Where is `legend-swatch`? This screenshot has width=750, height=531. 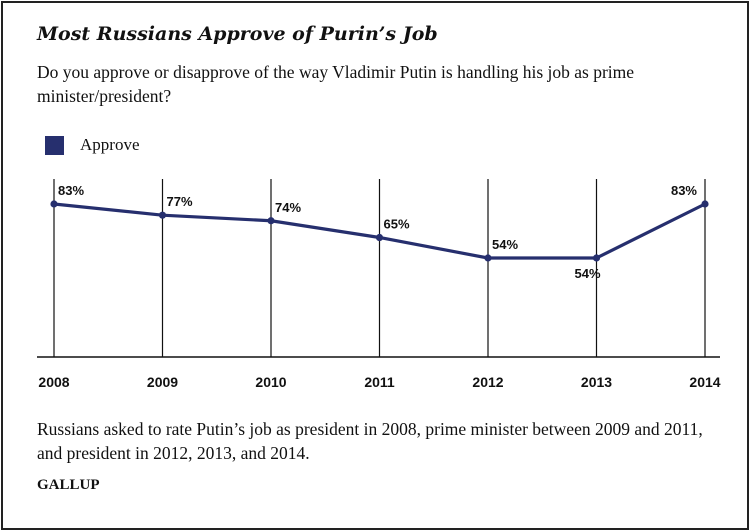
legend-swatch is located at coordinates (54, 145).